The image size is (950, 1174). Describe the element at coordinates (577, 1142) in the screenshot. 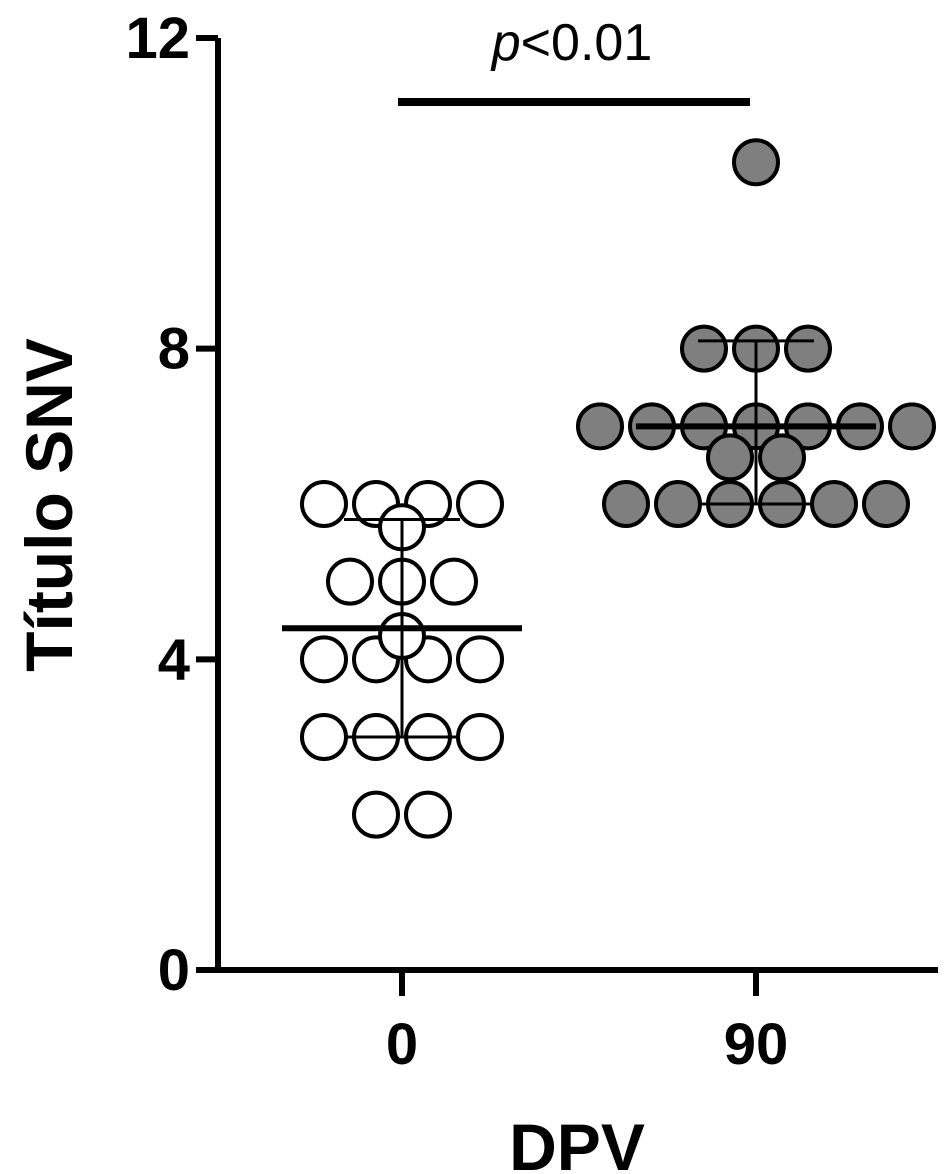

I see `x-axis-title: DPV` at that location.